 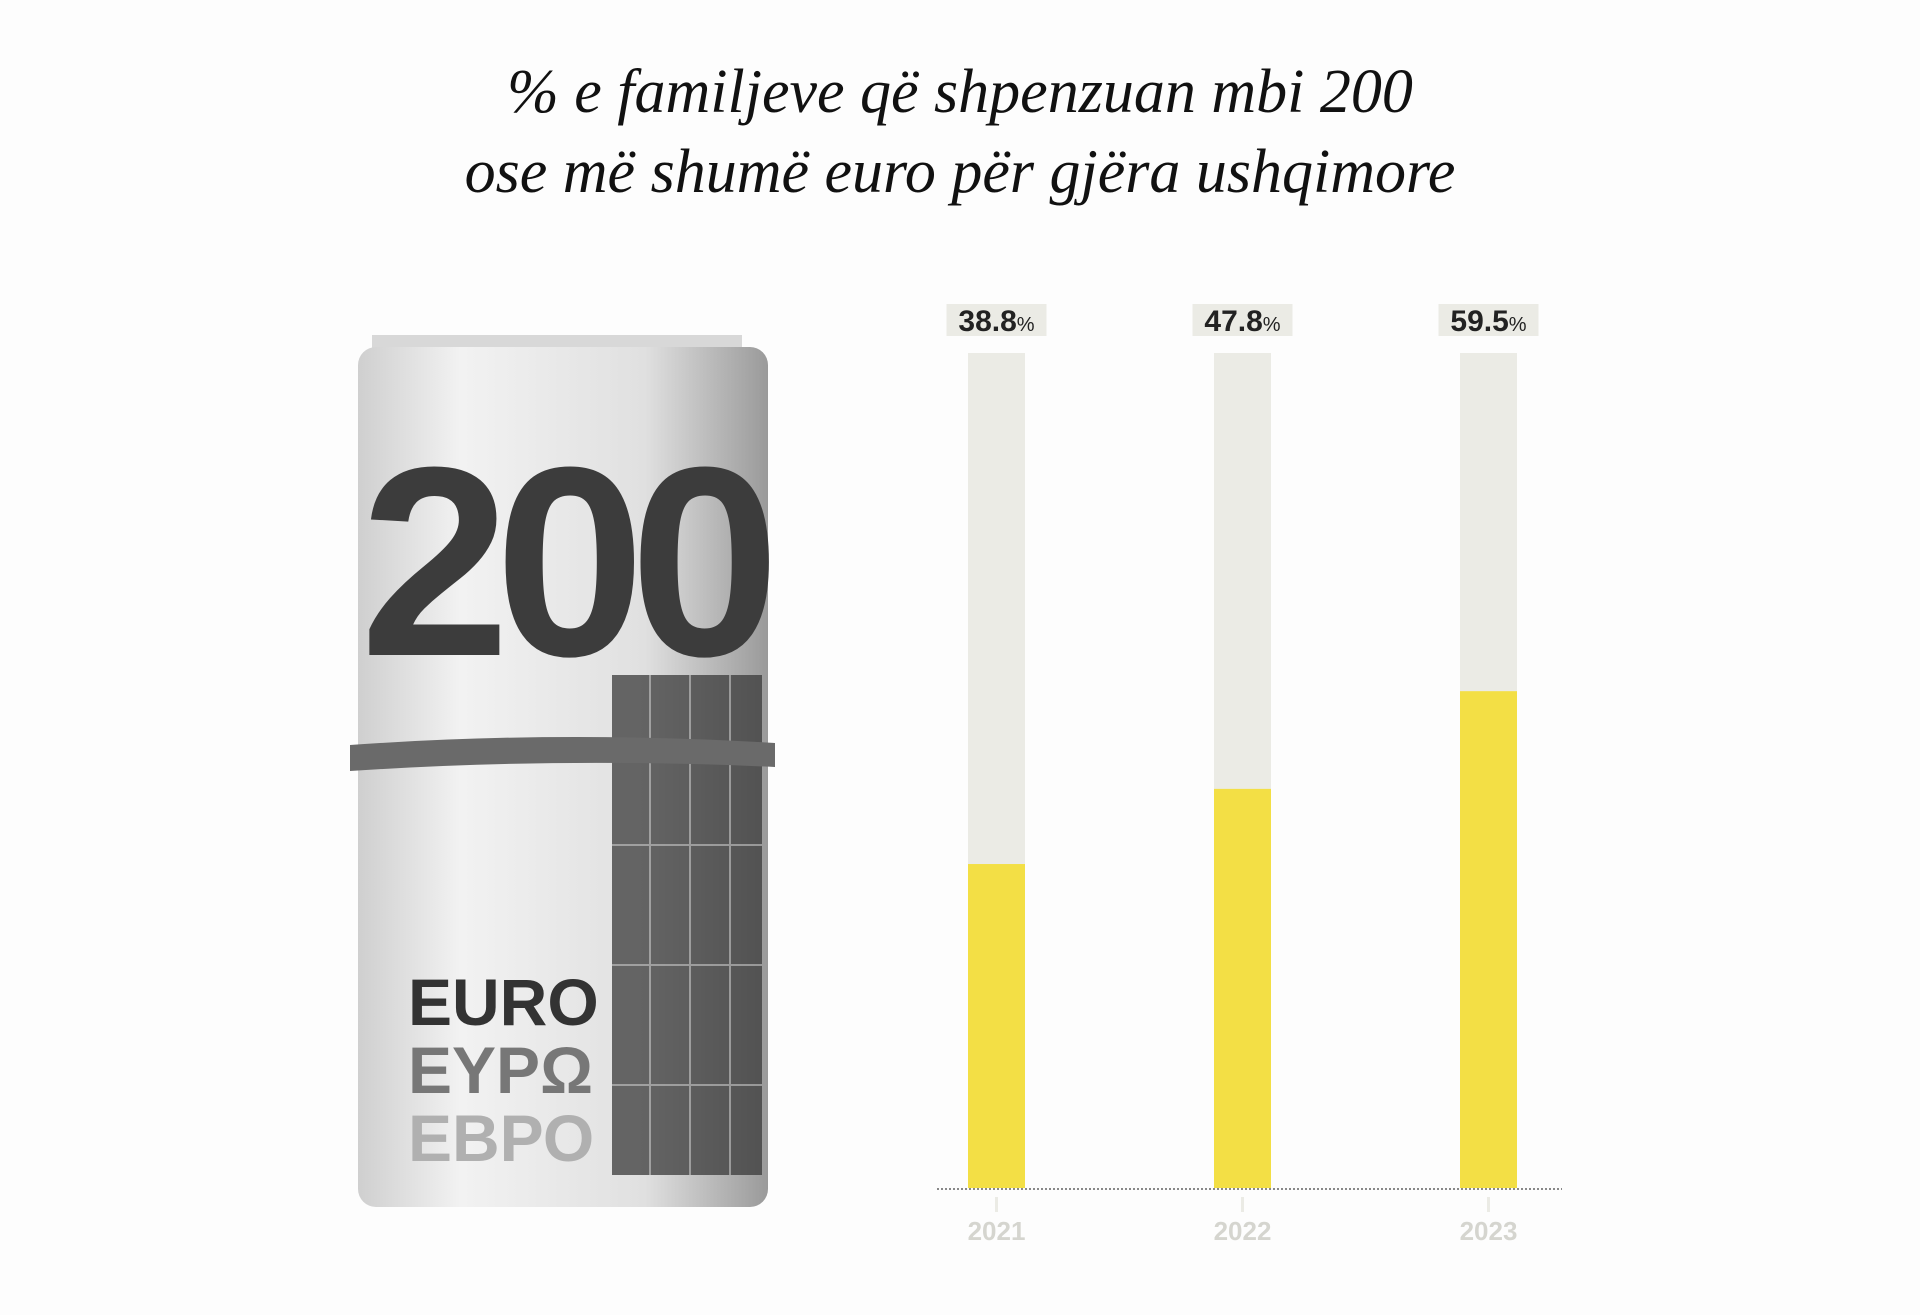 What do you see at coordinates (565, 771) in the screenshot?
I see `euro-banknote-roll-image: 200 EURO ΕΥΡΩ ЕВРО` at bounding box center [565, 771].